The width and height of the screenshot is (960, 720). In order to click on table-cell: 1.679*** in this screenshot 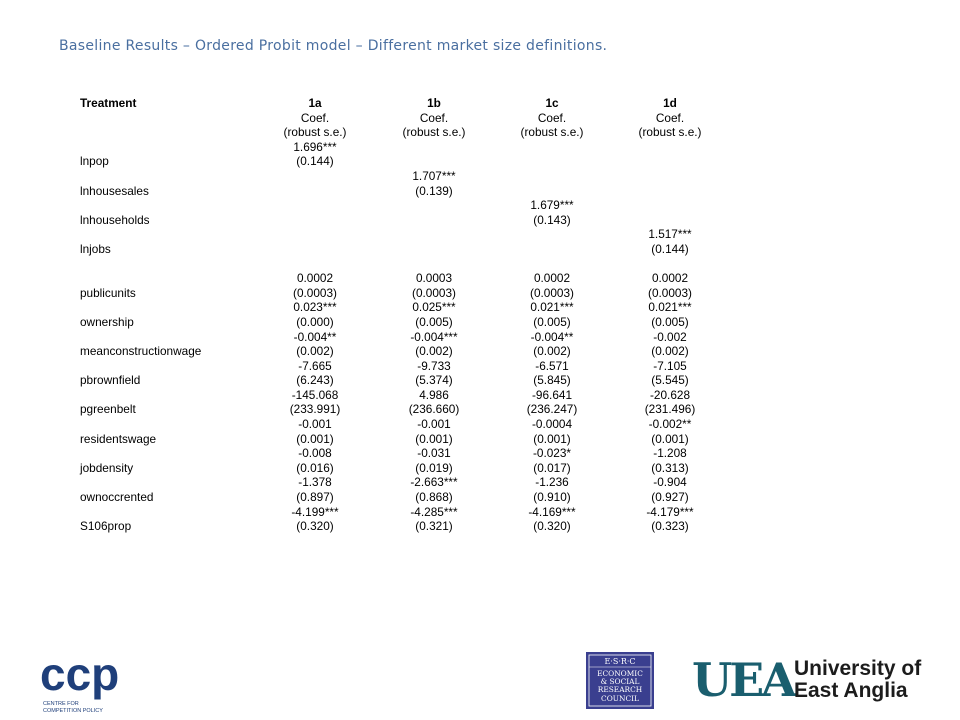, I will do `click(552, 205)`.